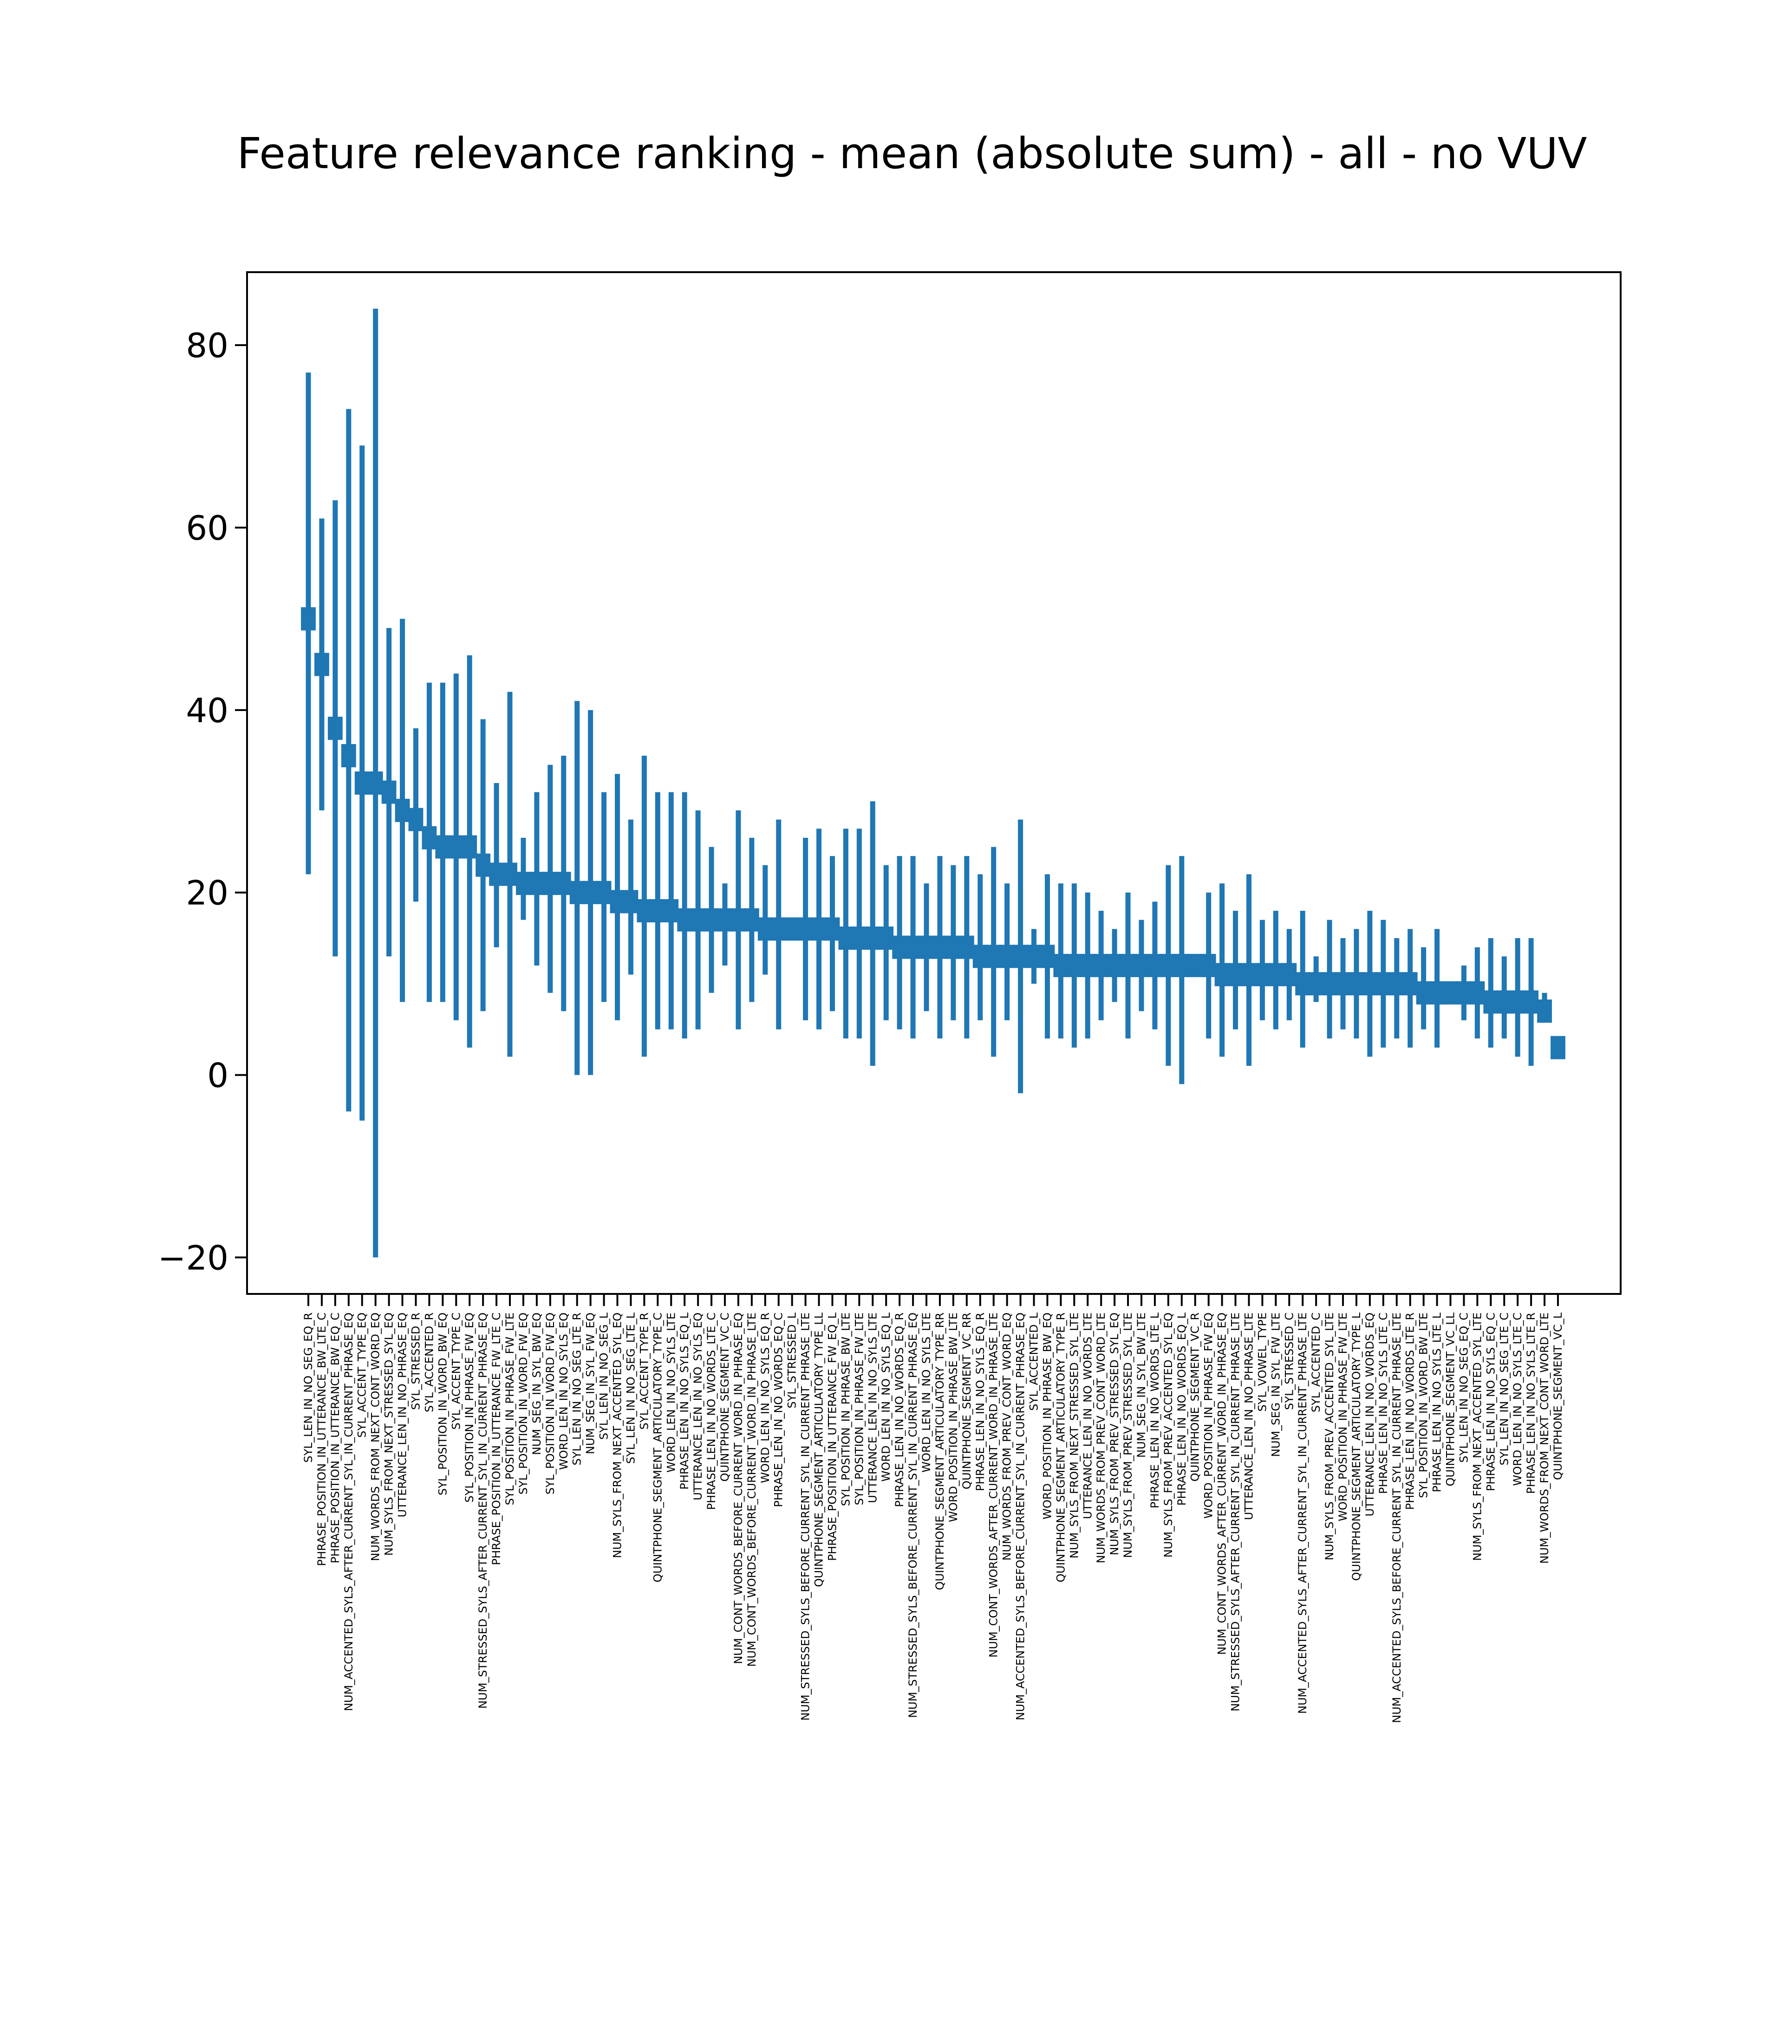 Image resolution: width=1792 pixels, height=2044 pixels. What do you see at coordinates (779, 1410) in the screenshot?
I see `x-tick-label: PHRASE_LEN_IN_NO_WORDS_EQ_C` at bounding box center [779, 1410].